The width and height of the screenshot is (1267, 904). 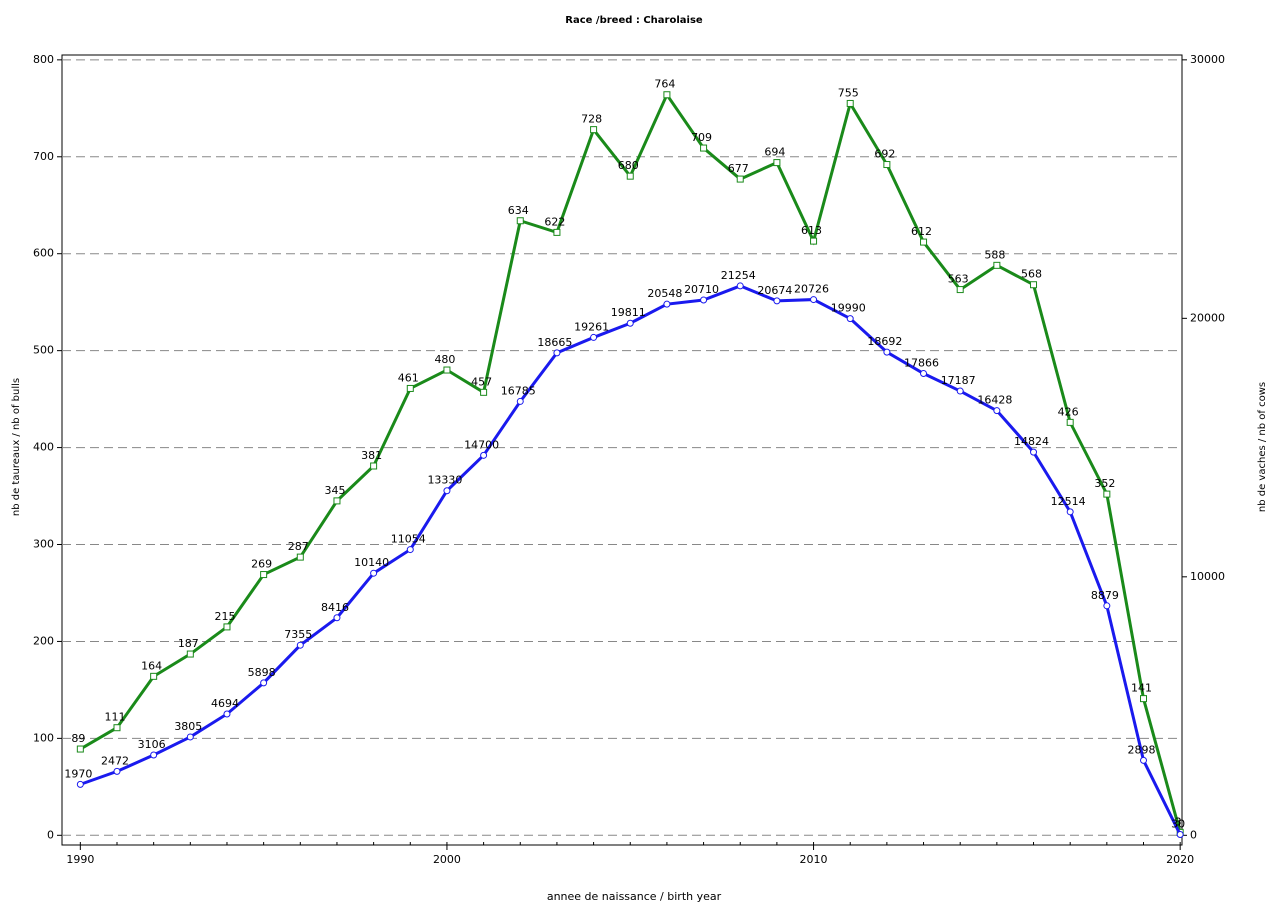 What do you see at coordinates (408, 377) in the screenshot?
I see `data-label: 461` at bounding box center [408, 377].